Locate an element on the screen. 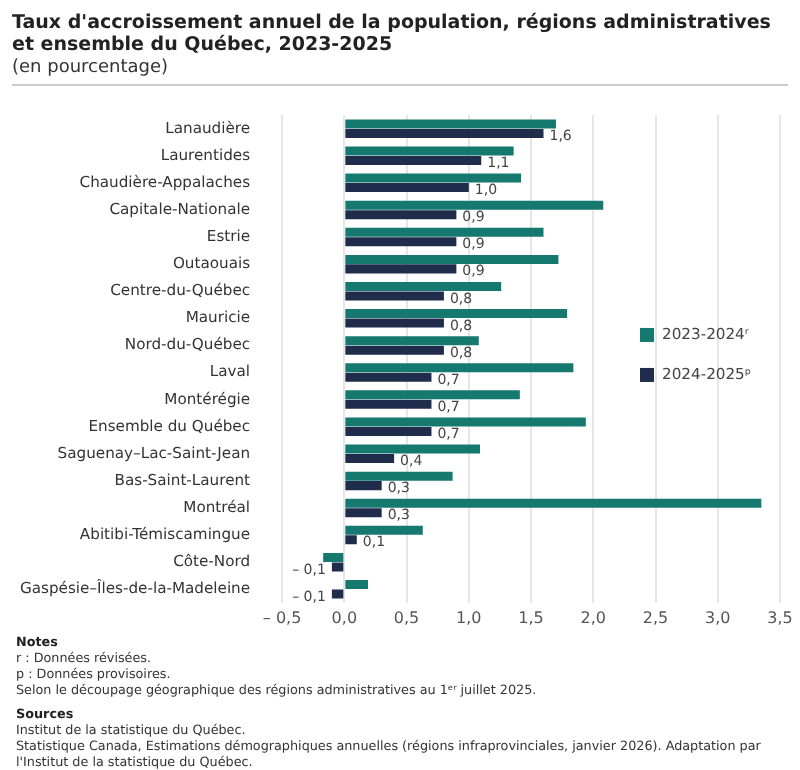 The image size is (800, 770). x-tick-label: 3,5 is located at coordinates (780, 617).